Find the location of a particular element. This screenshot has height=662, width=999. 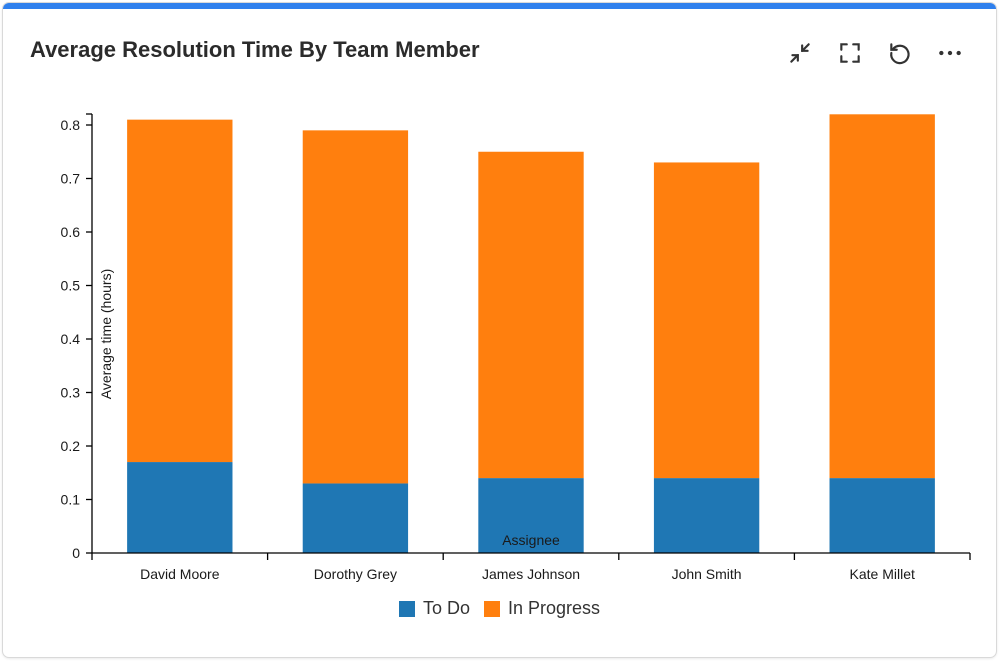

y-tick-label-6: 0.6 is located at coordinates (71, 232).